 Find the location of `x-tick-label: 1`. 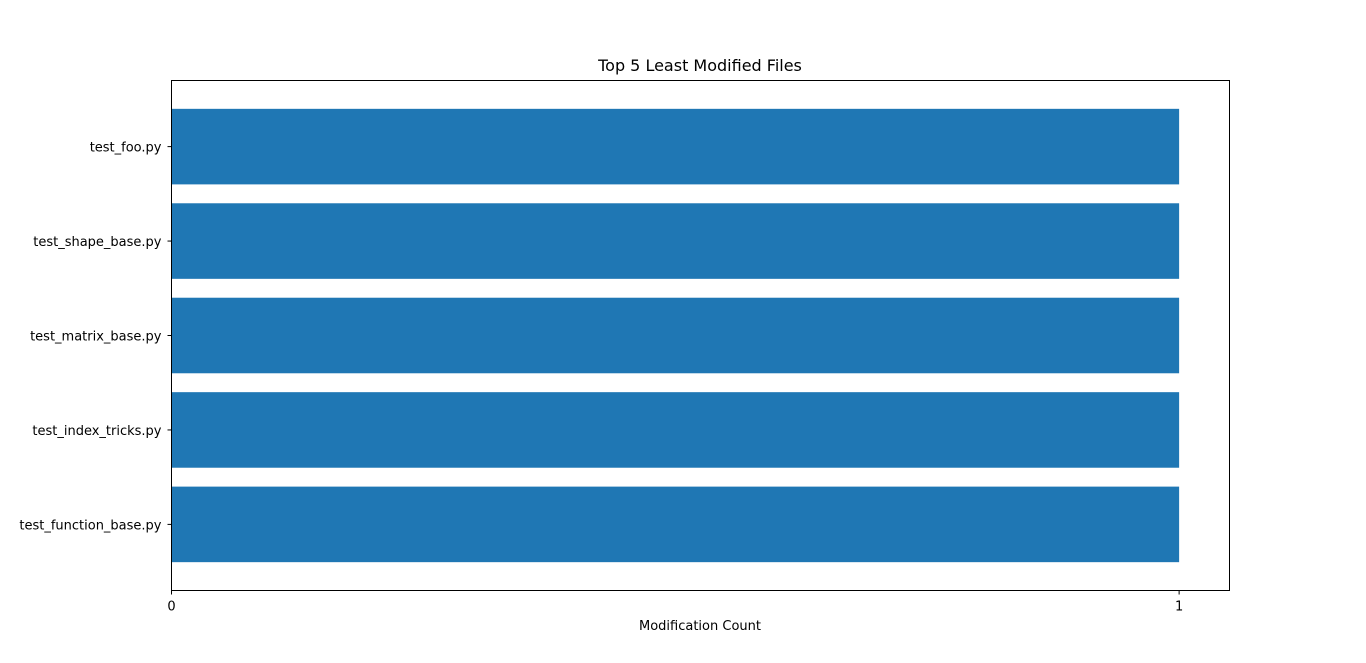

x-tick-label: 1 is located at coordinates (1179, 607).